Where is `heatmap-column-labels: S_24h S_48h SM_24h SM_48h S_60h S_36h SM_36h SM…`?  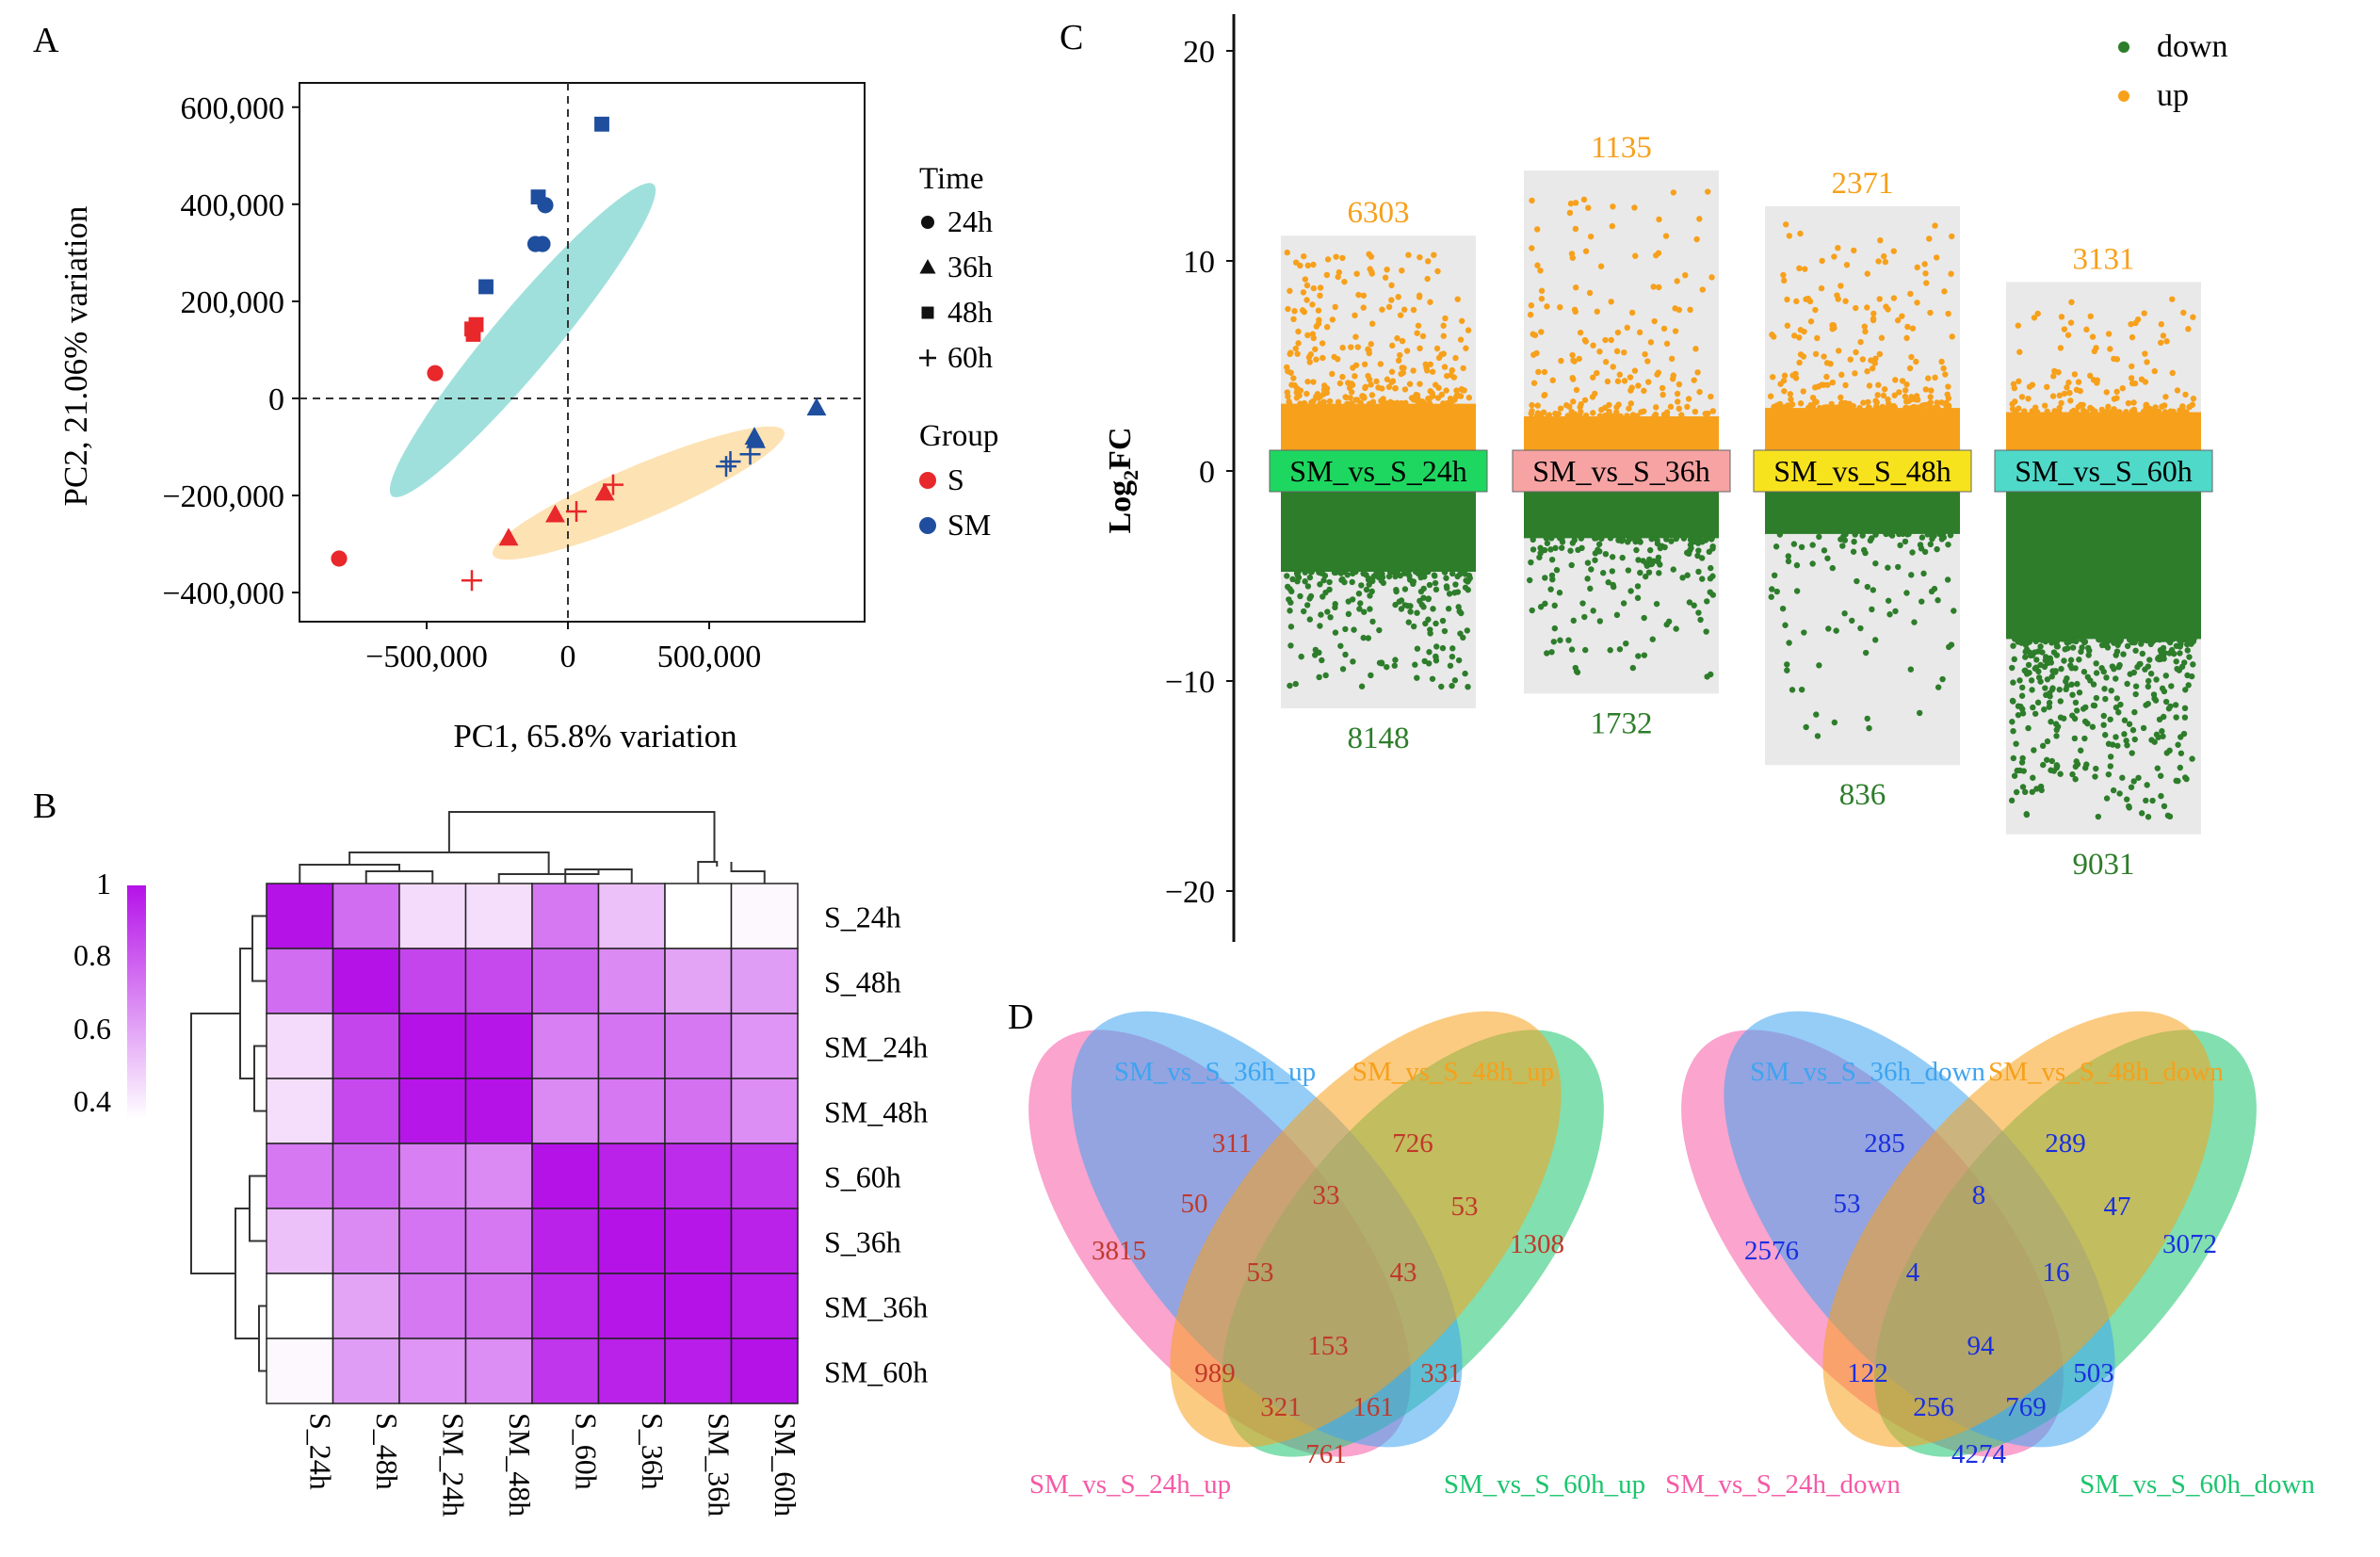 heatmap-column-labels: S_24h S_48h SM_24h SM_48h S_60h S_36h SM_36h SM… is located at coordinates (552, 1464).